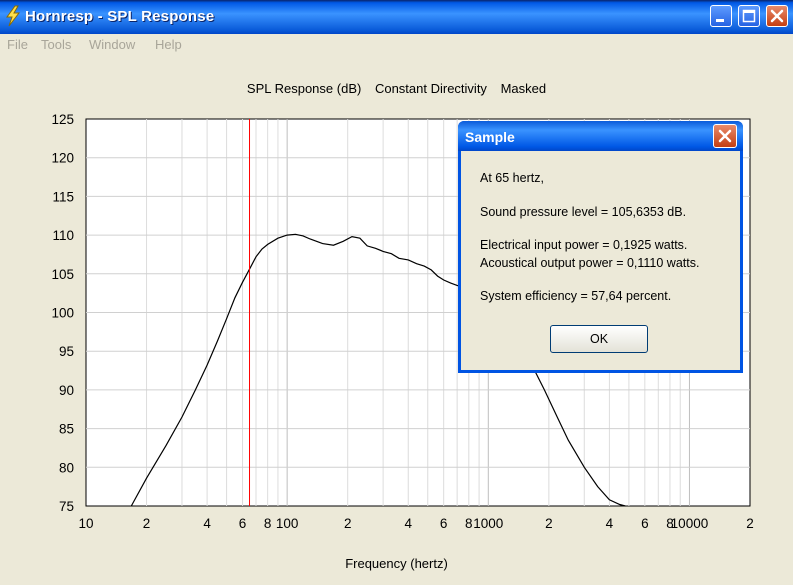  I want to click on menu-bar: File Tools Window Help, so click(396, 44).